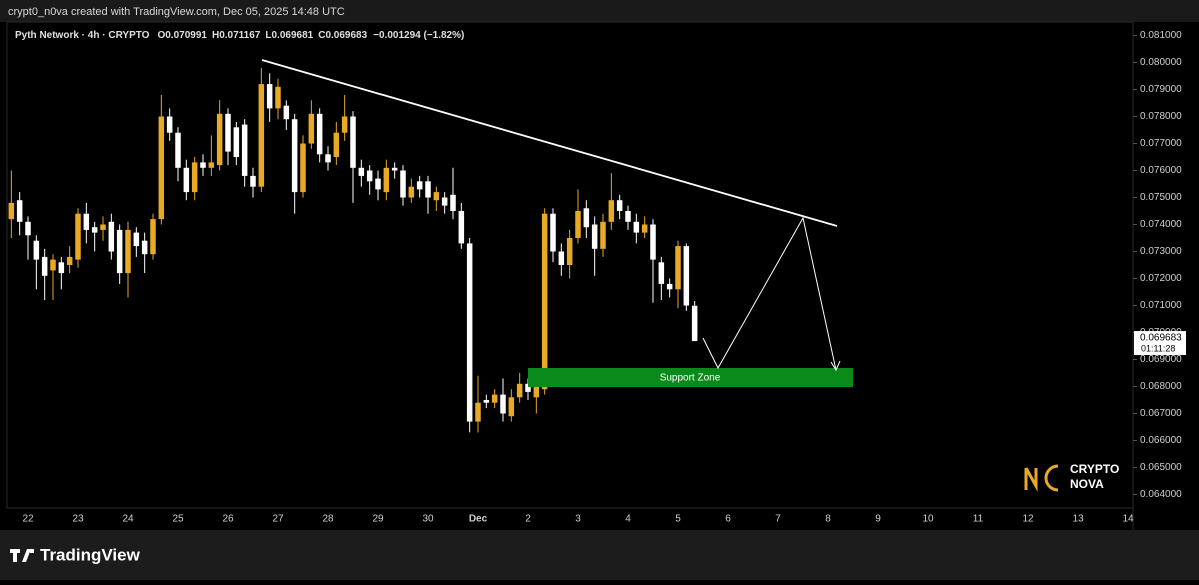 The height and width of the screenshot is (585, 1199). What do you see at coordinates (1161, 170) in the screenshot?
I see `y-tick-label: 0.076000` at bounding box center [1161, 170].